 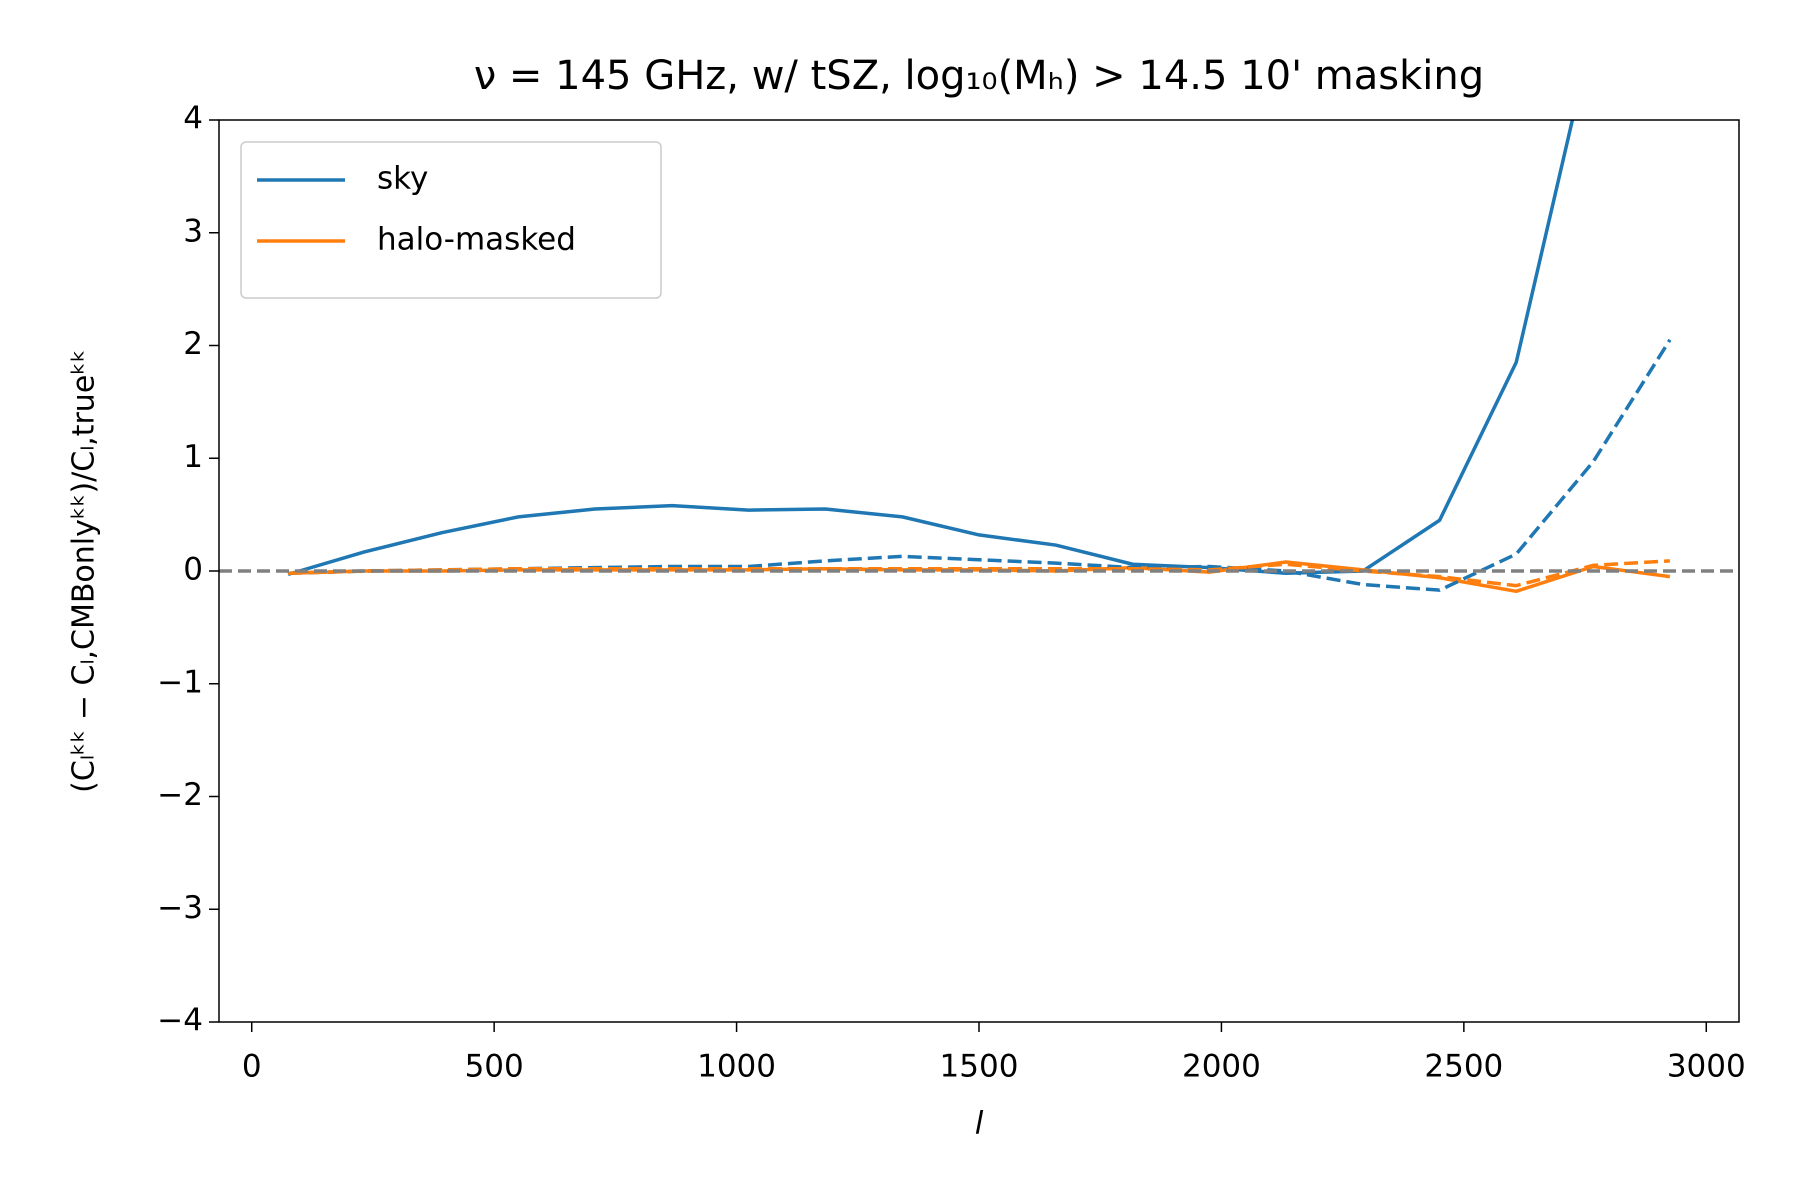 I want to click on y-tick-label: 0, so click(x=193, y=570).